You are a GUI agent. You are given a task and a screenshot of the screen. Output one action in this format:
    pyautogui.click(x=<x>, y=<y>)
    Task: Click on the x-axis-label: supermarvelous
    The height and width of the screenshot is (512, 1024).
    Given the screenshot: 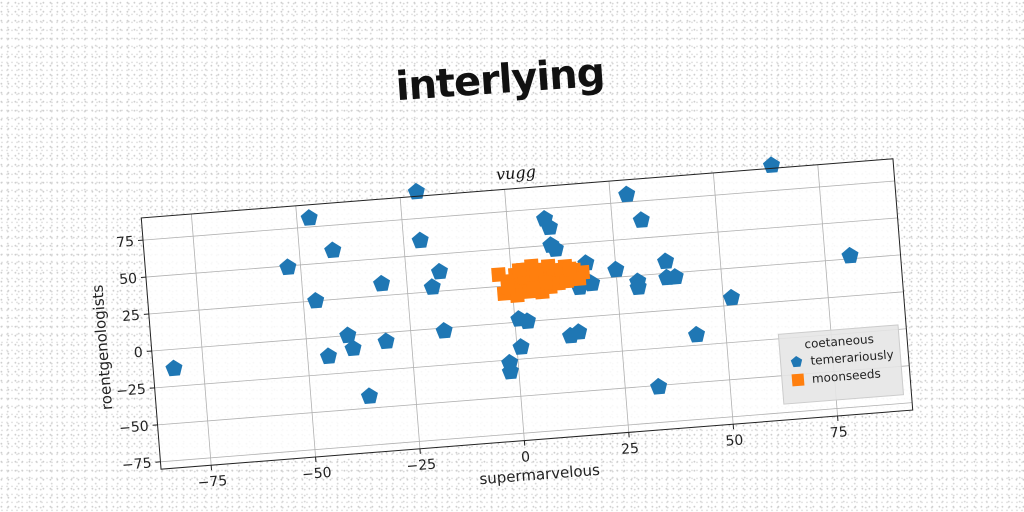 What is the action you would take?
    pyautogui.click(x=540, y=474)
    